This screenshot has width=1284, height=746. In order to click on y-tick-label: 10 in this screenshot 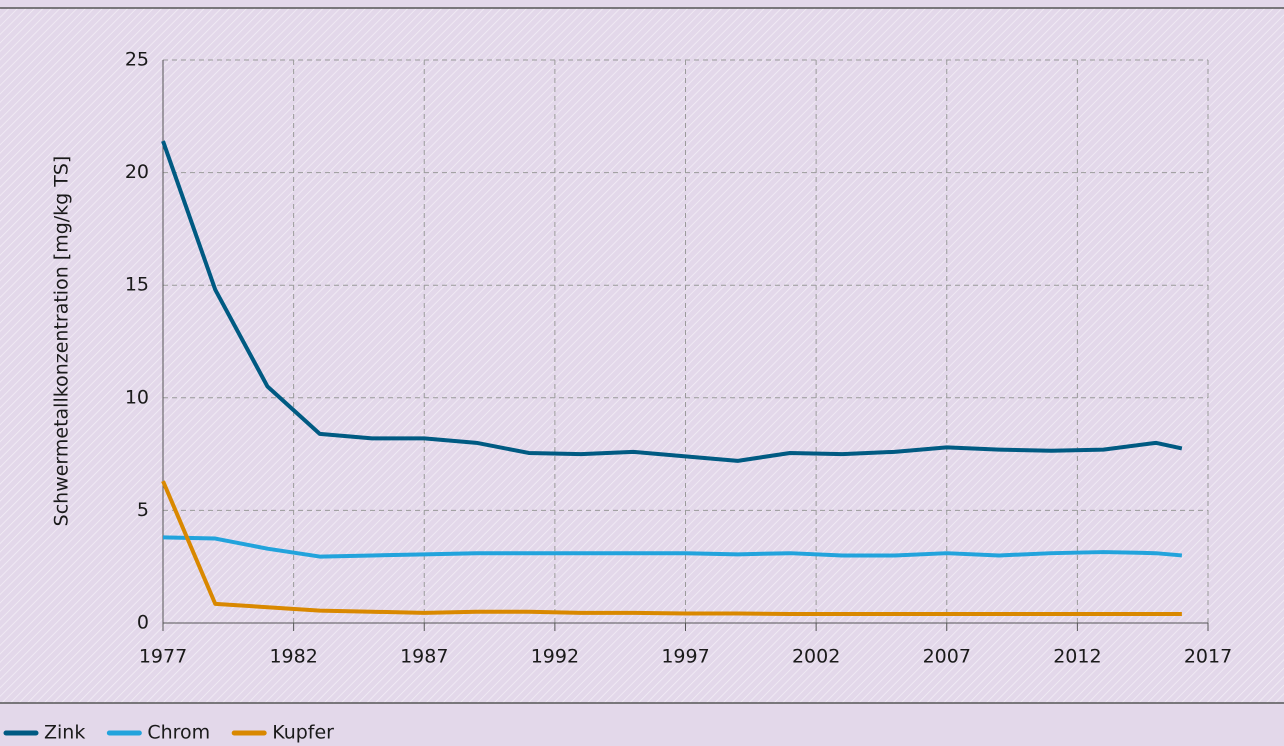, I will do `click(137, 397)`.